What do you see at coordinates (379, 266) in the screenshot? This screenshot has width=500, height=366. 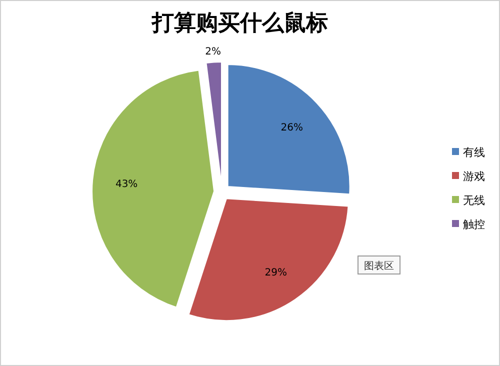 I see `text: 图表区` at bounding box center [379, 266].